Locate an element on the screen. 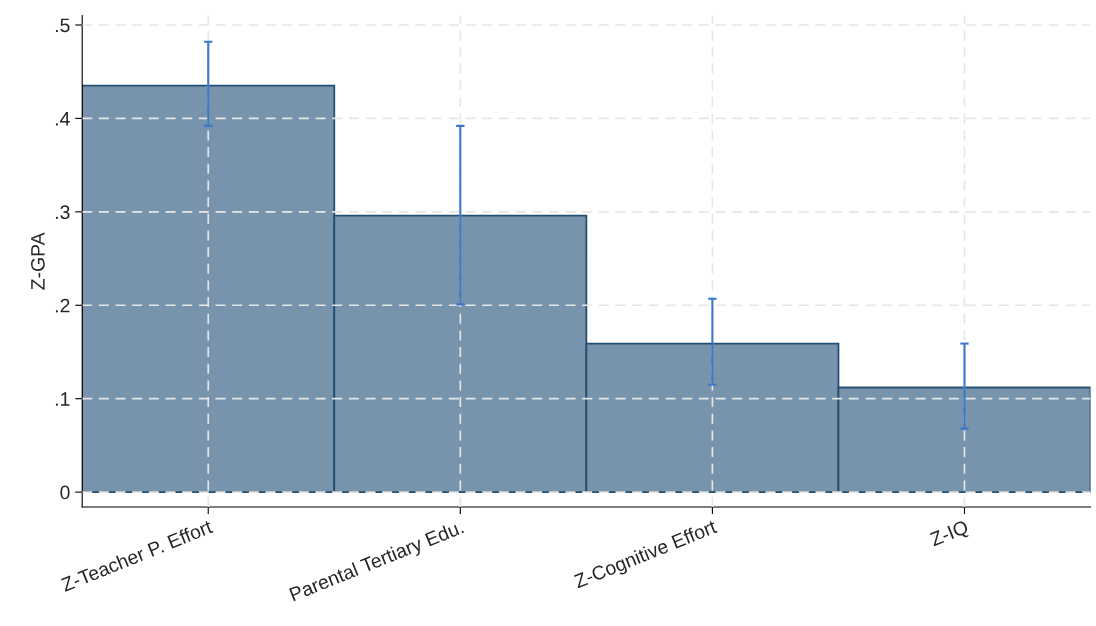 This screenshot has height=626, width=1096. x-tick-label: Z-IQ is located at coordinates (950, 534).